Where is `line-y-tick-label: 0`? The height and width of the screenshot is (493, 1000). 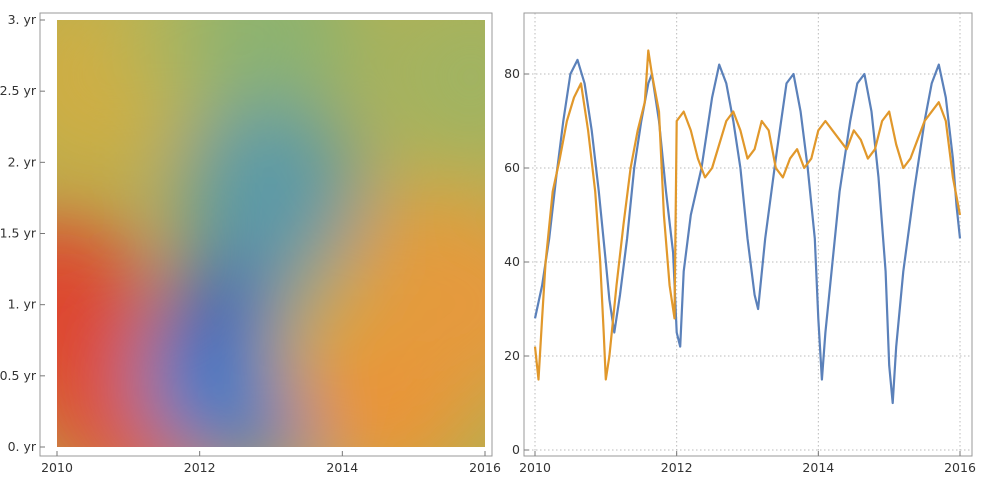
line-y-tick-label: 0 is located at coordinates (516, 449).